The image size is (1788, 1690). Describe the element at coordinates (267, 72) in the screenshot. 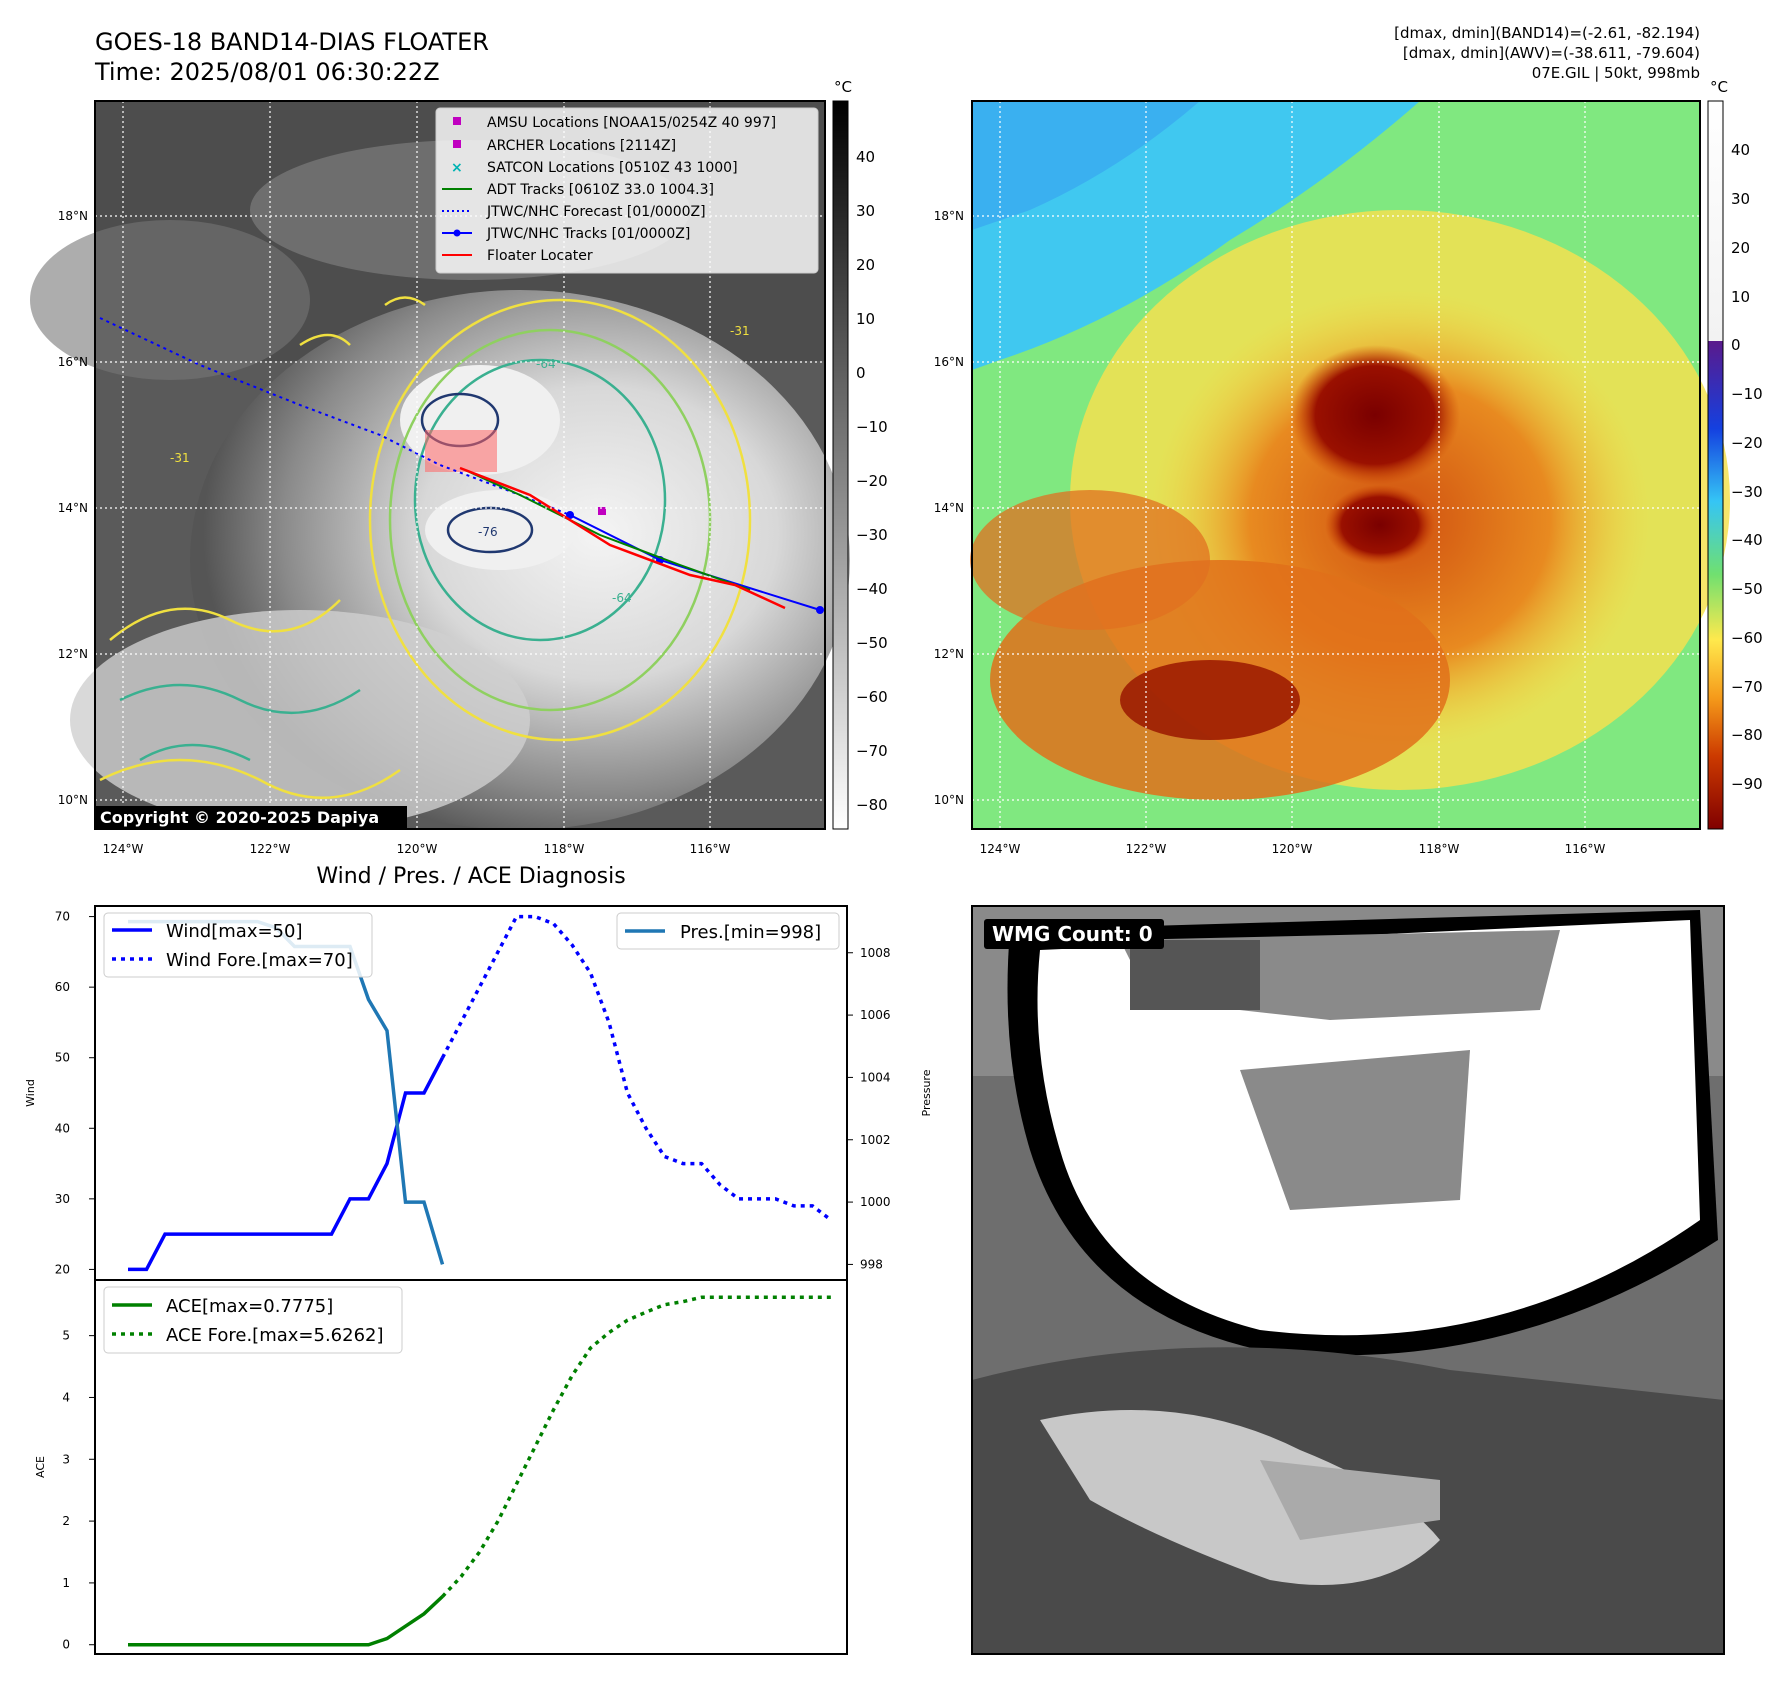

I see `figure-time: Time: 2025/08/01 06:30:22Z` at that location.